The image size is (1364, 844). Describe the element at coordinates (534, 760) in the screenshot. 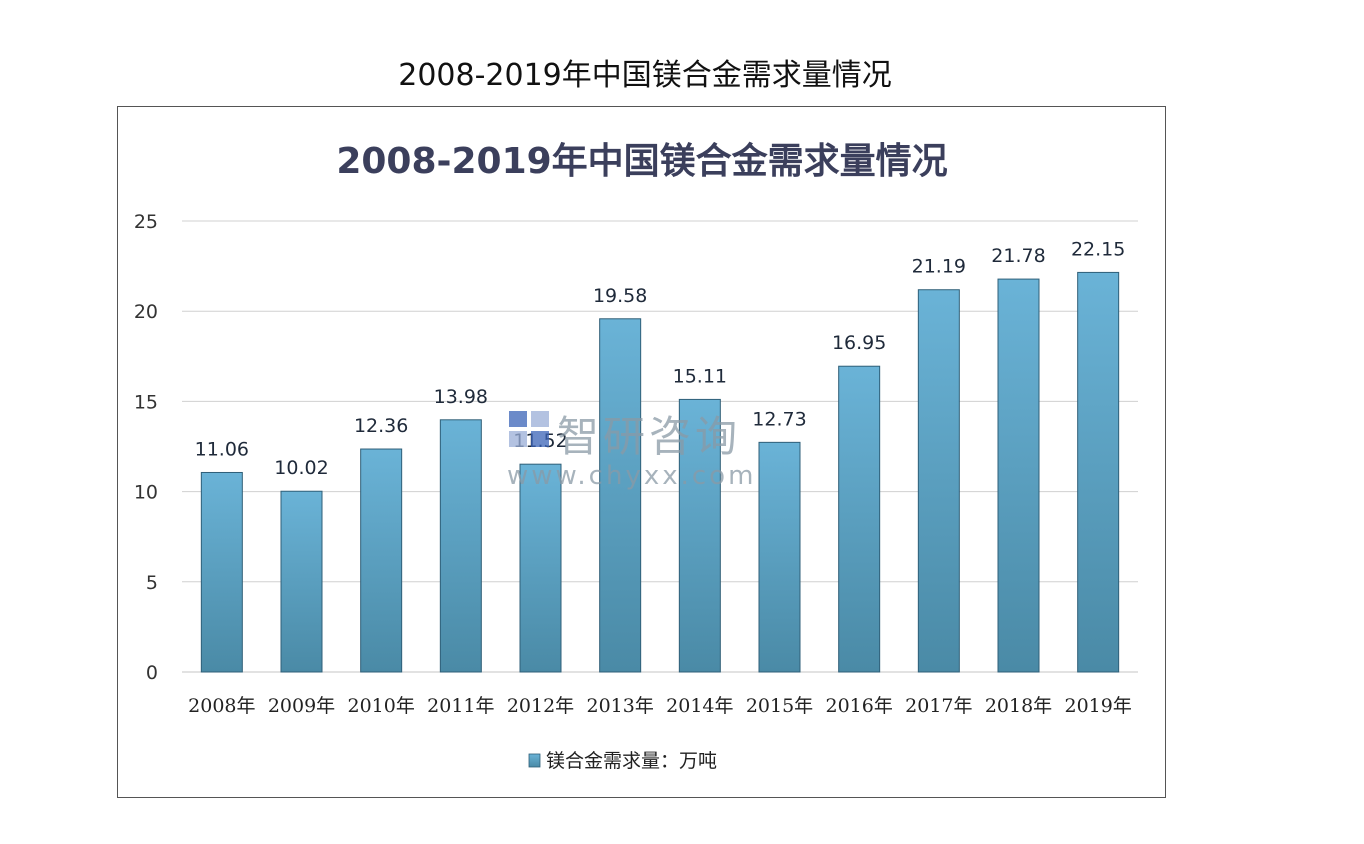

I see `legend-swatch` at that location.